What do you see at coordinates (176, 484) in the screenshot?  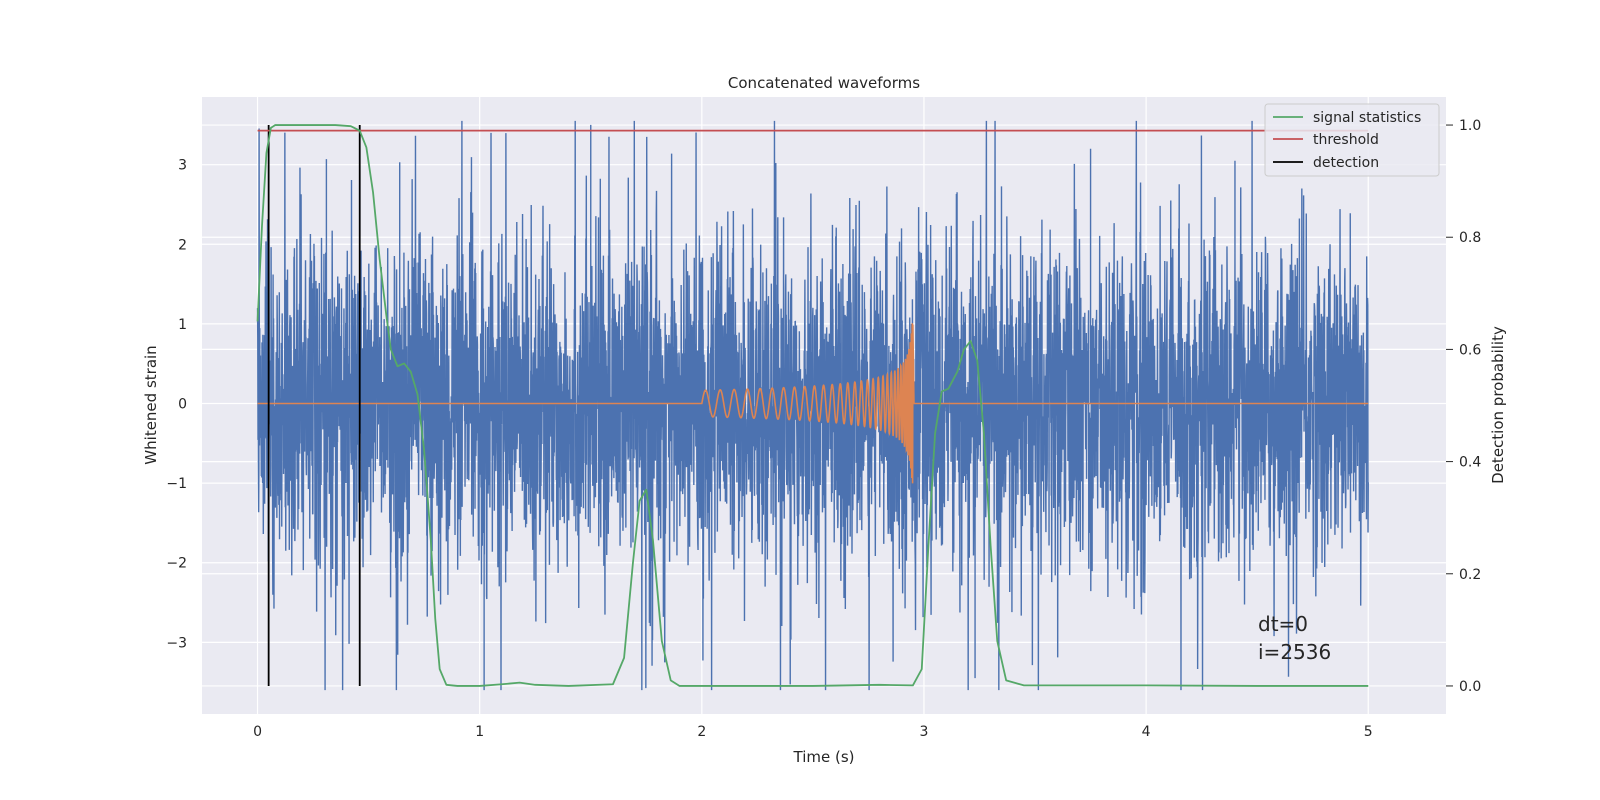 I see `left-y-tick-label: −1` at bounding box center [176, 484].